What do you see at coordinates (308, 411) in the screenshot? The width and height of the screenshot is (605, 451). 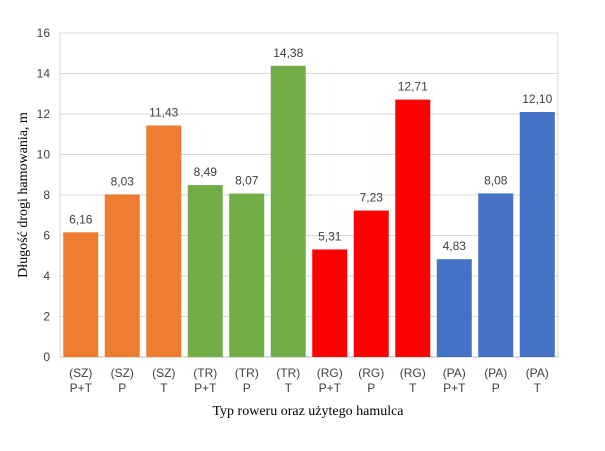 I see `x-axis-title: Typ roweru oraz użytego hamulca` at bounding box center [308, 411].